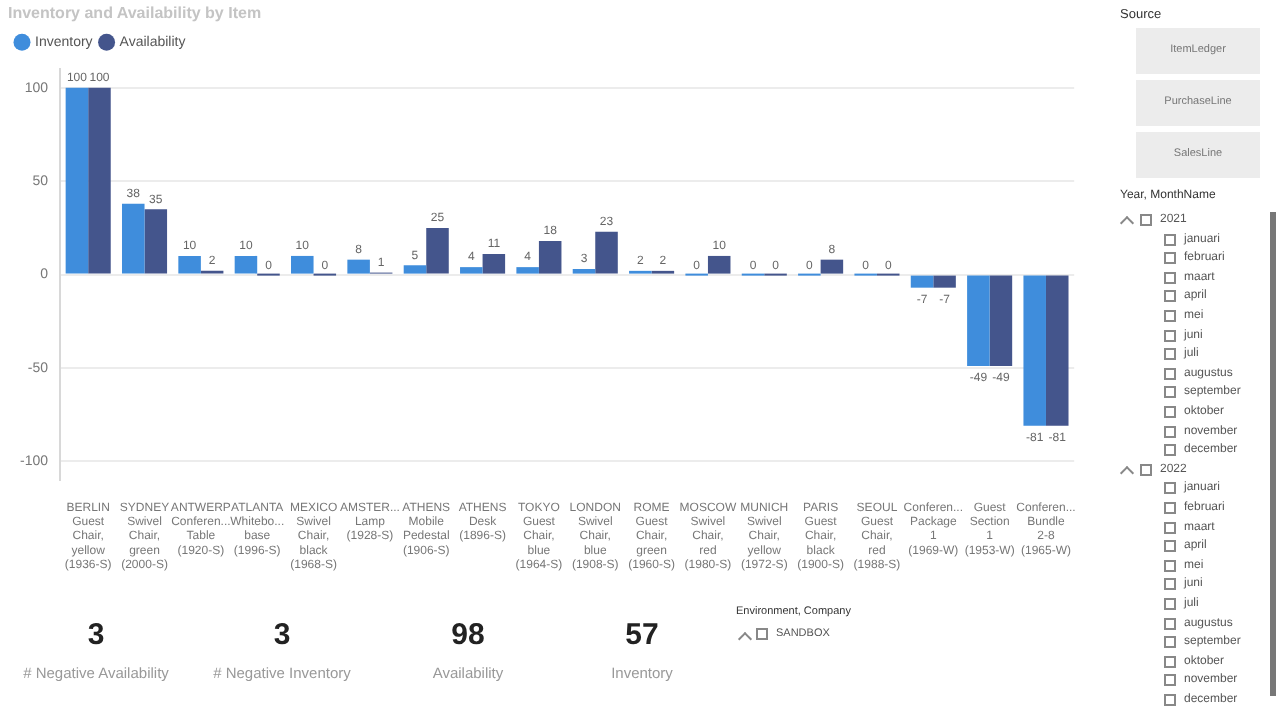 Image resolution: width=1280 pixels, height=720 pixels. What do you see at coordinates (642, 636) in the screenshot?
I see `data-label: 57` at bounding box center [642, 636].